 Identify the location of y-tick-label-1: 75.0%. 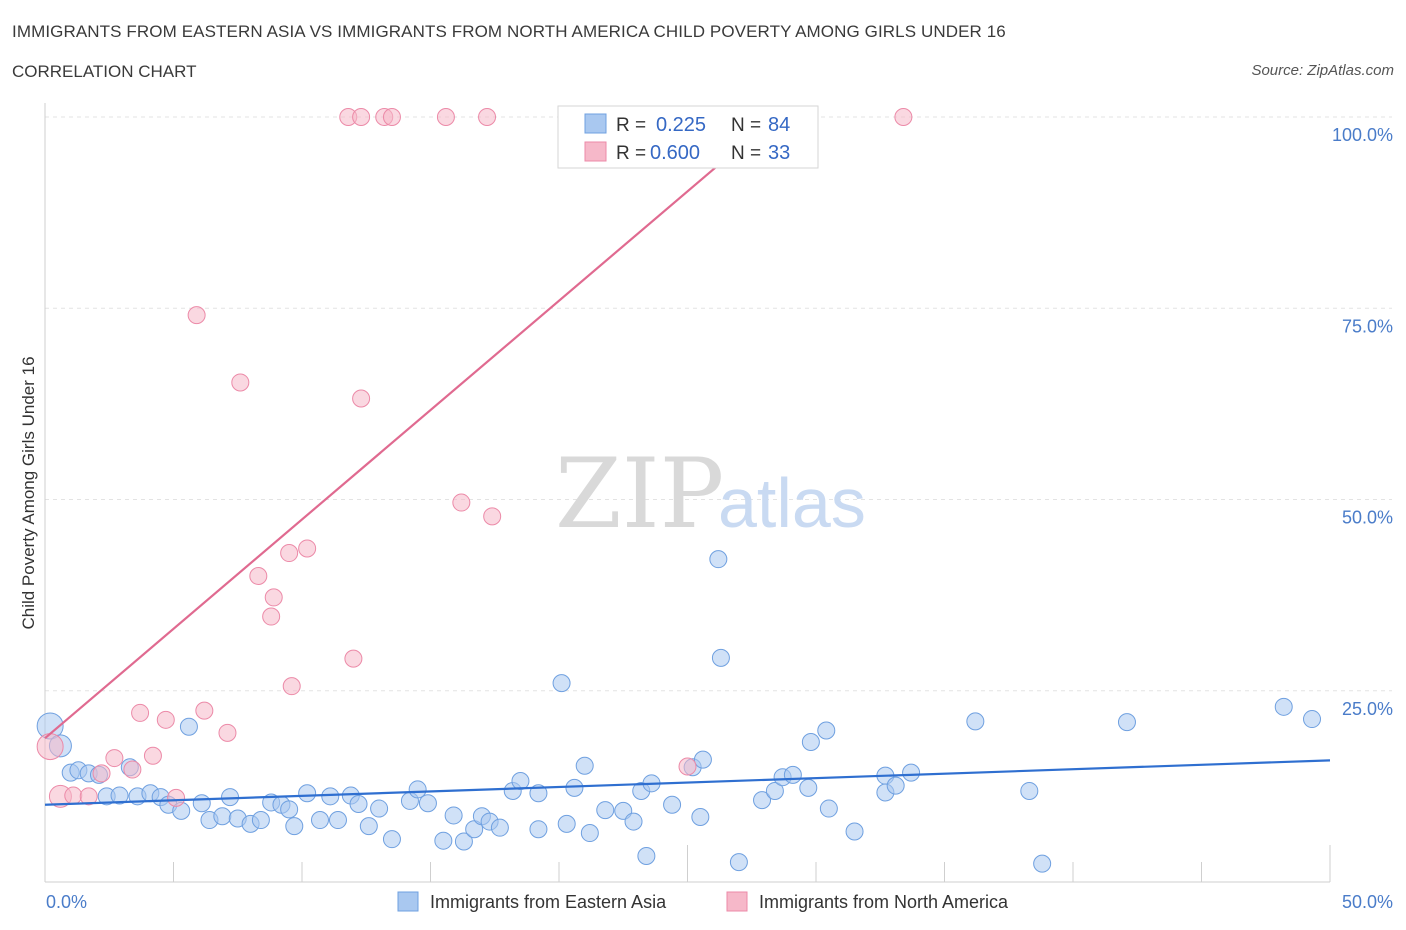
(1367, 326).